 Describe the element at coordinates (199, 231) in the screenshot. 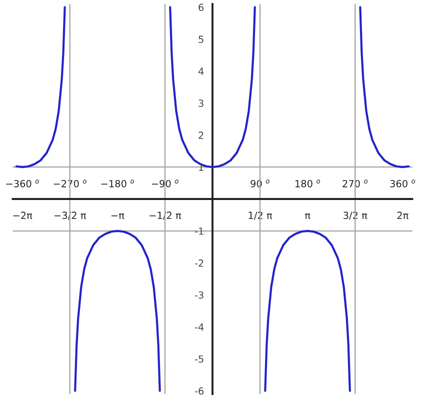

I see `y-tick-label: -1` at that location.